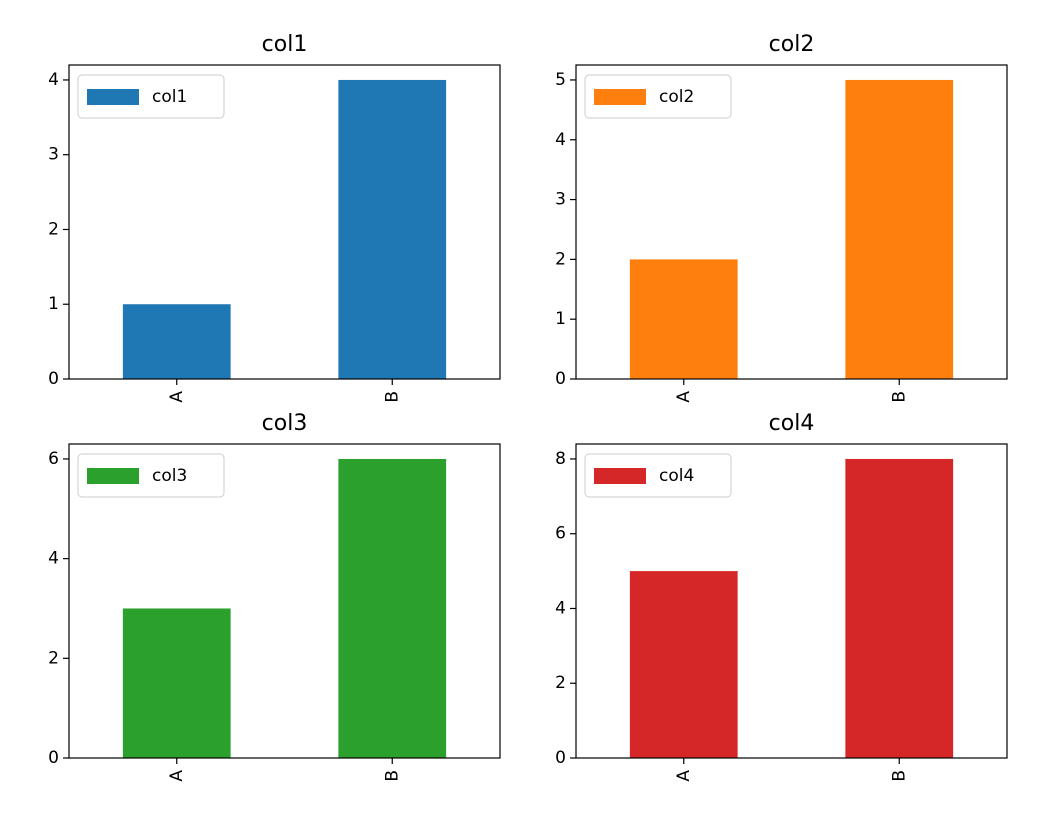 This screenshot has width=1062, height=824. I want to click on legend: col1, so click(151, 96).